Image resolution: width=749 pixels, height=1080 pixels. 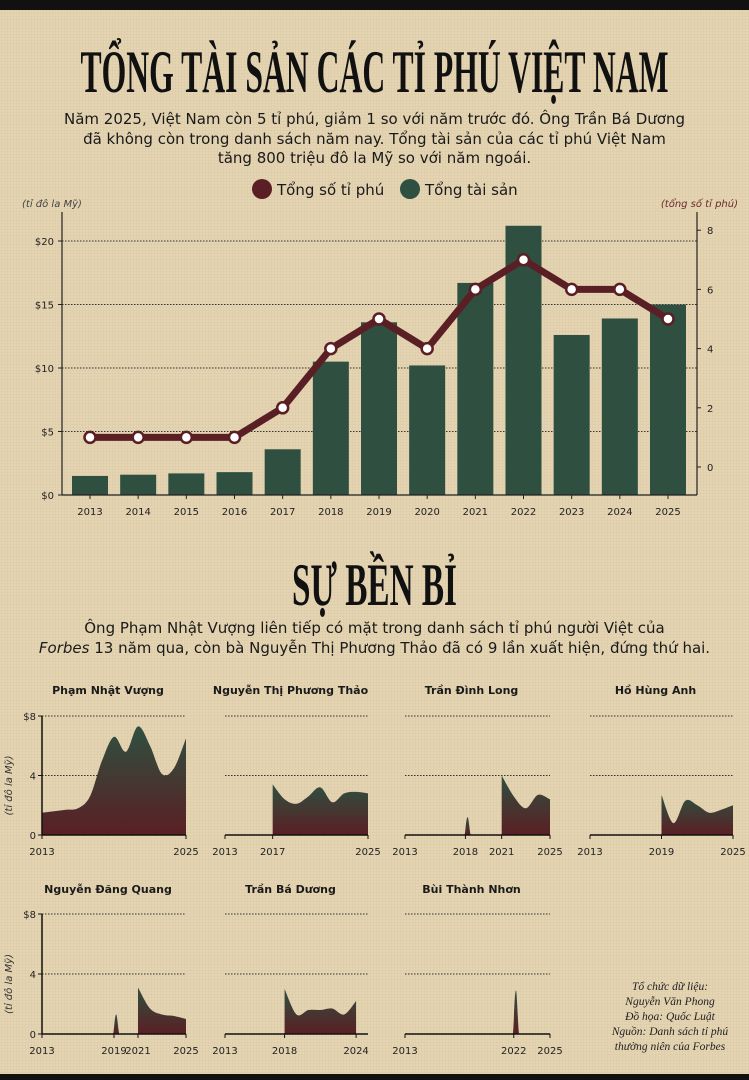 What do you see at coordinates (710, 409) in the screenshot?
I see `right-tick-label: 2` at bounding box center [710, 409].